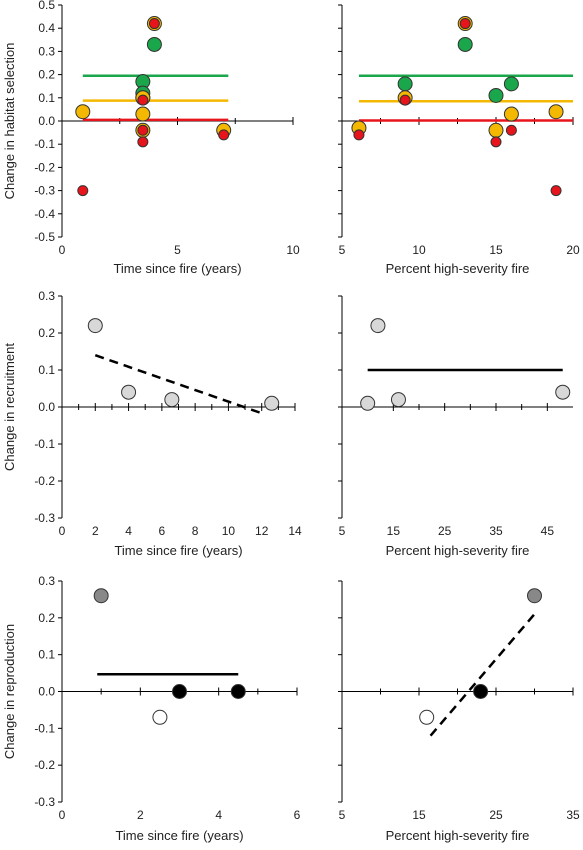 The image size is (583, 850). I want to click on y-tick-label: 0.4, so click(46, 28).